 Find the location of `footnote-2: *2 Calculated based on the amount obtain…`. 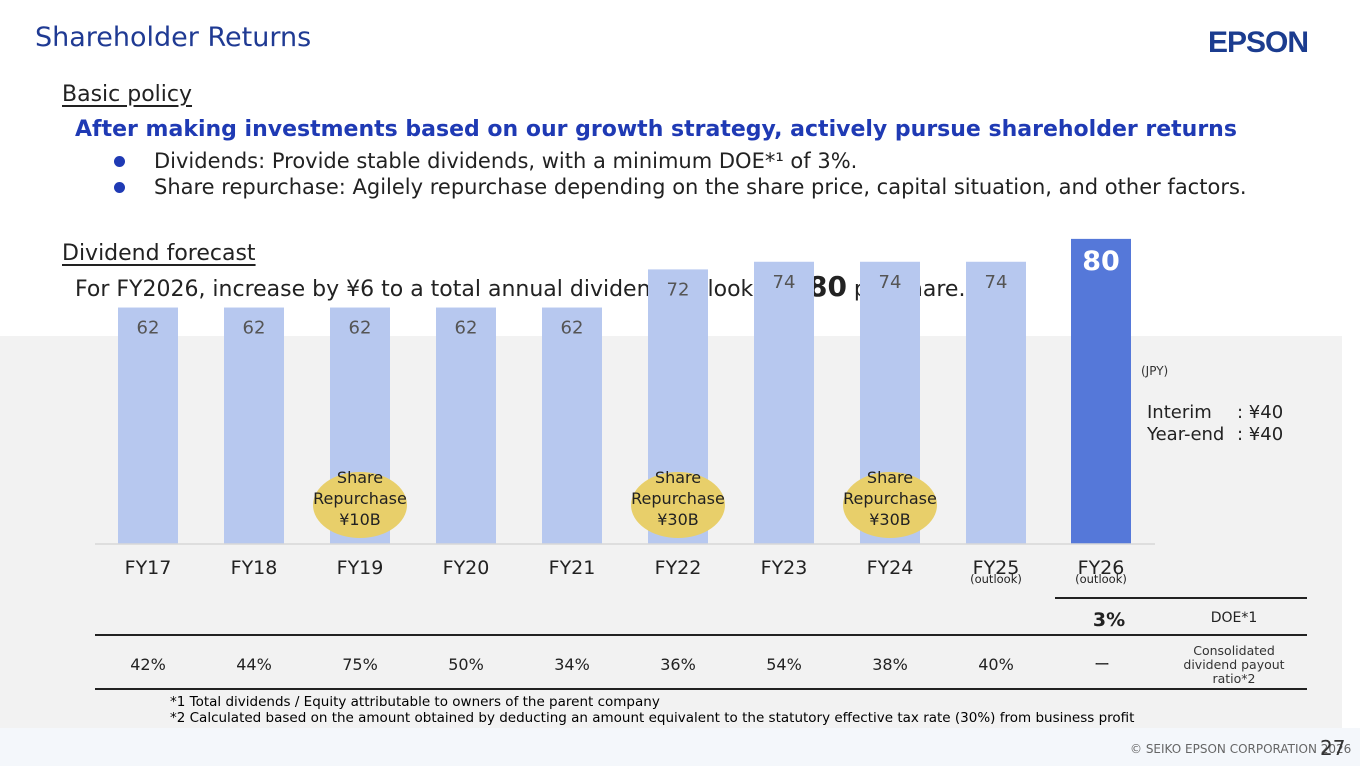

footnote-2: *2 Calculated based on the amount obtain… is located at coordinates (652, 718).